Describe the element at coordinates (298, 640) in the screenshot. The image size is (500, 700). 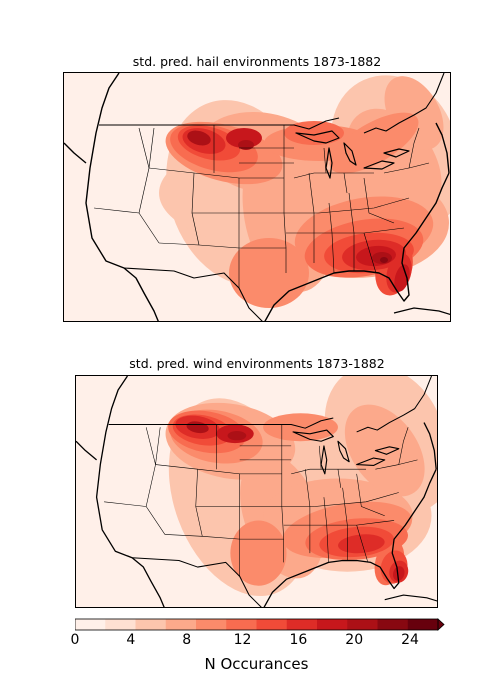
I see `colorbar-tick-label: 16` at that location.